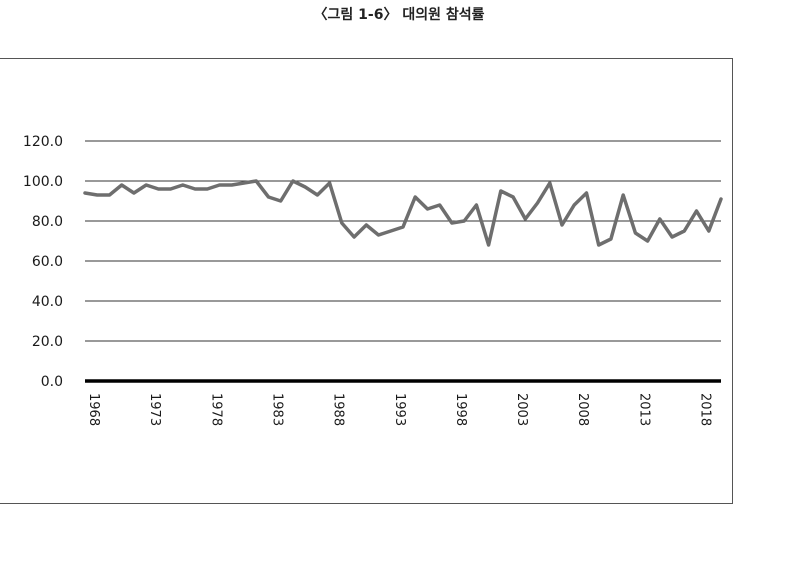 The image size is (798, 563). Describe the element at coordinates (215, 409) in the screenshot. I see `x-tick-label: 1978` at that location.